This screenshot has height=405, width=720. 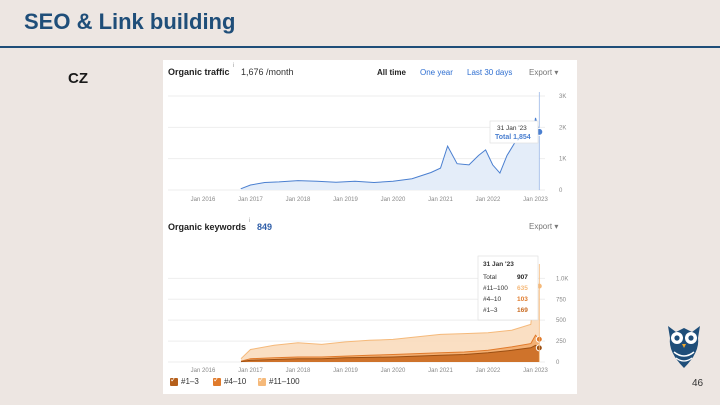 I want to click on y-tick-label: 500, so click(x=561, y=321).